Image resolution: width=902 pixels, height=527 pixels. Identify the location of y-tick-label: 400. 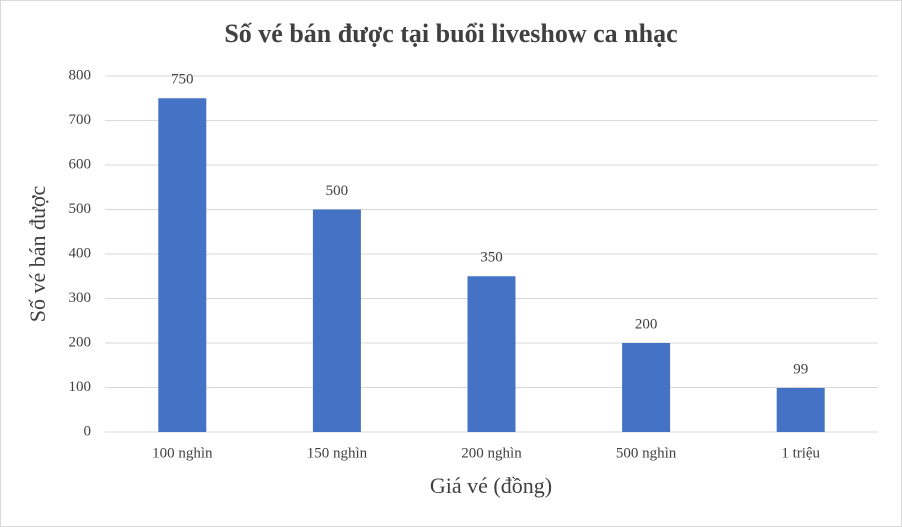
(80, 253).